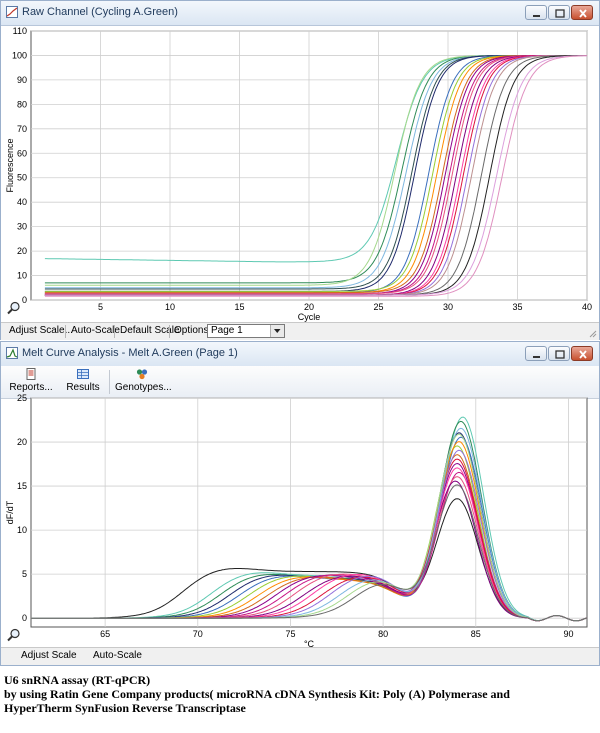 This screenshot has width=600, height=733. What do you see at coordinates (105, 634) in the screenshot?
I see `x-tick-label: 65` at bounding box center [105, 634].